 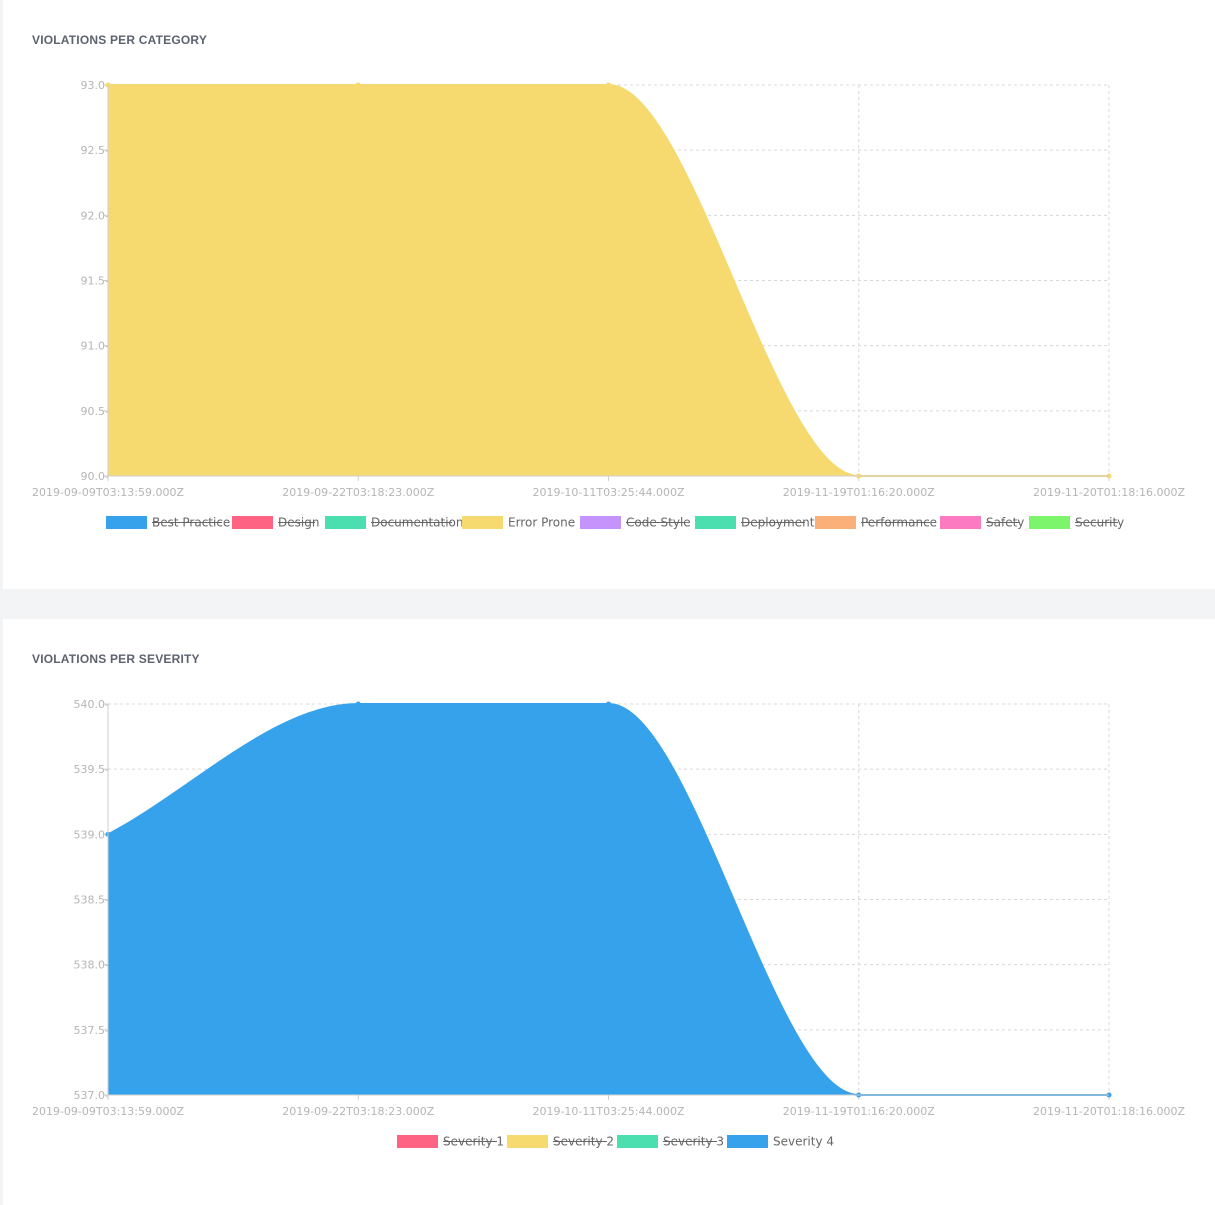 What do you see at coordinates (120, 40) in the screenshot?
I see `category-chart-title: VIOLATIONS PER CATEGORY` at bounding box center [120, 40].